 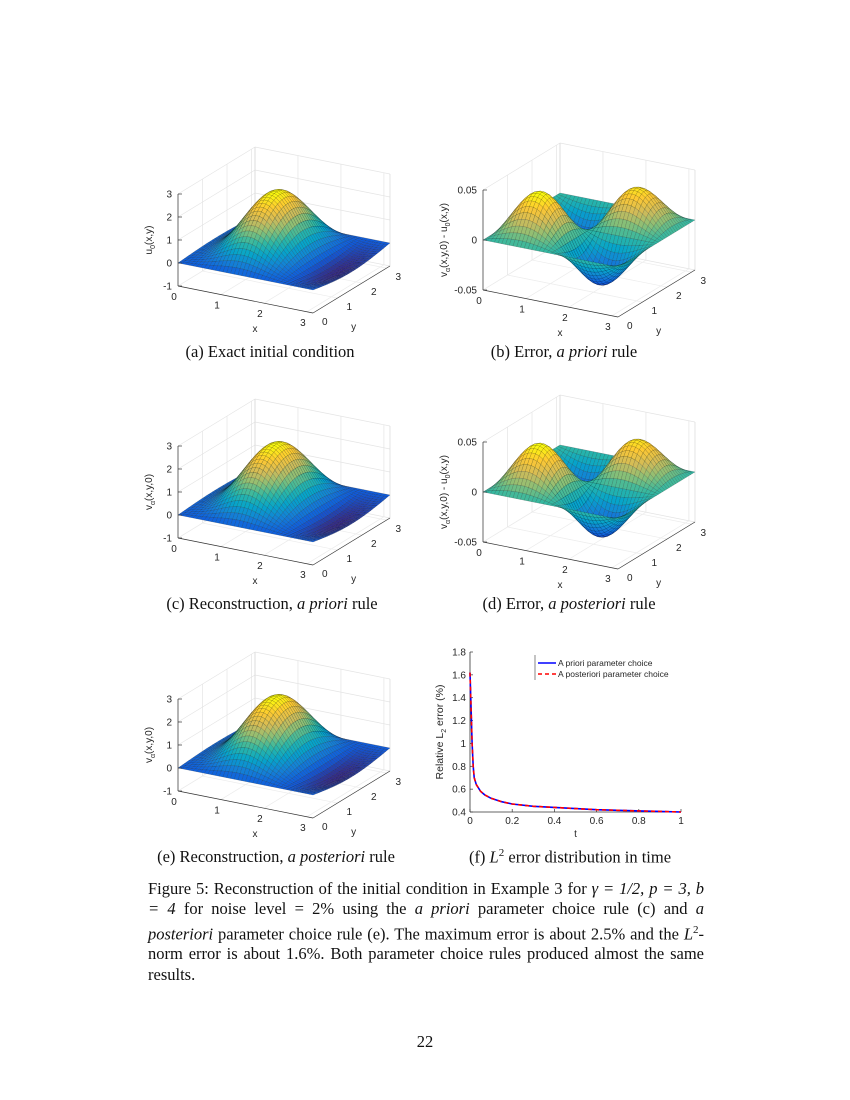 I want to click on z-axis-label: vα(x,y,0) - u0(x,y), so click(x=445, y=240).